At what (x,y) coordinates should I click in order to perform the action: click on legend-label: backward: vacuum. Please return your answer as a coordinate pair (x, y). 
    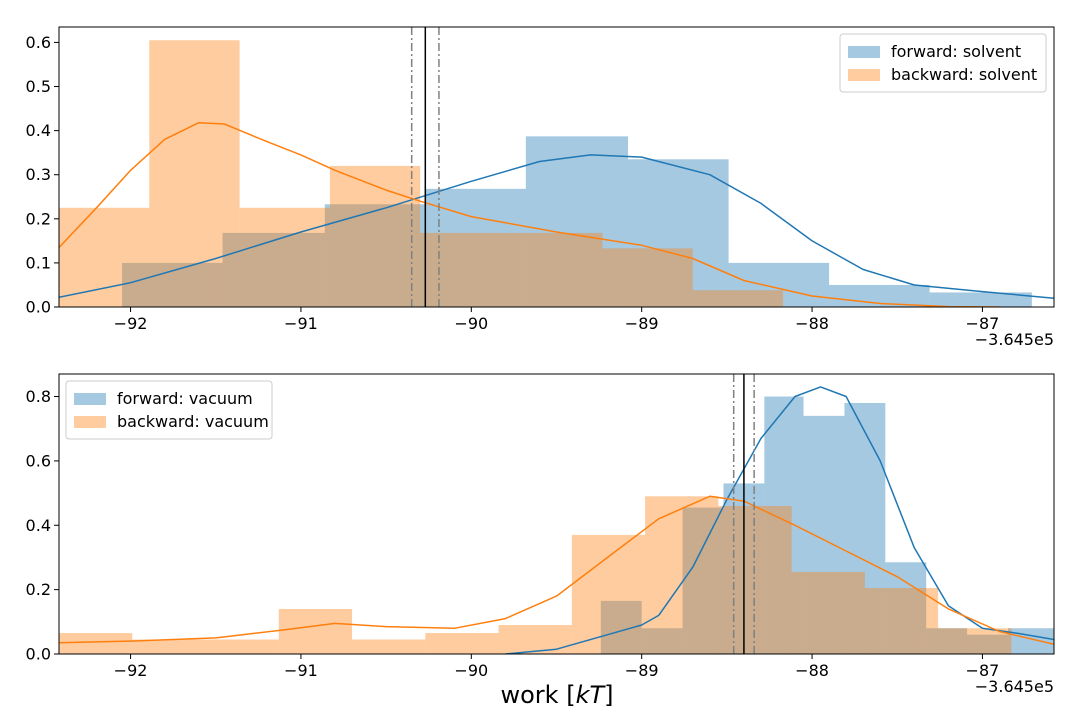
    Looking at the image, I should click on (193, 421).